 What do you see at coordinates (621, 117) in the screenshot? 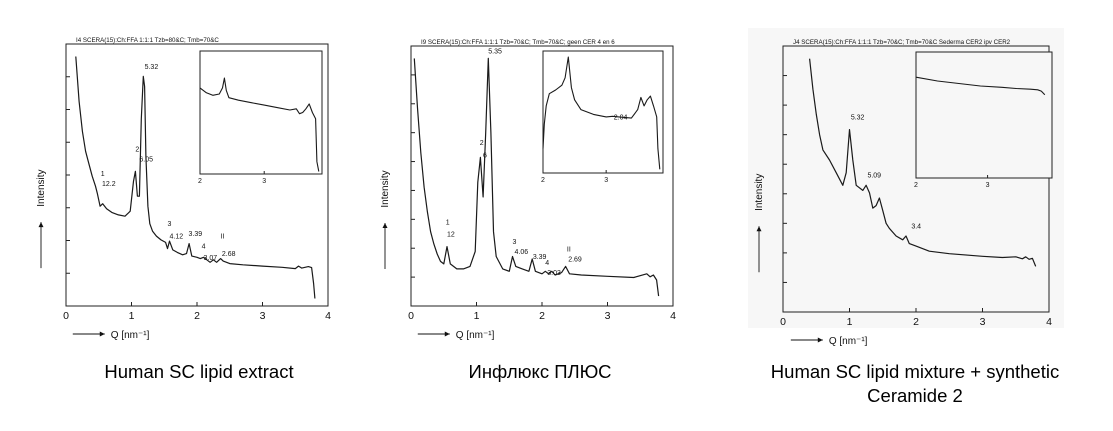
I see `inset-data-label: 2.04` at bounding box center [621, 117].